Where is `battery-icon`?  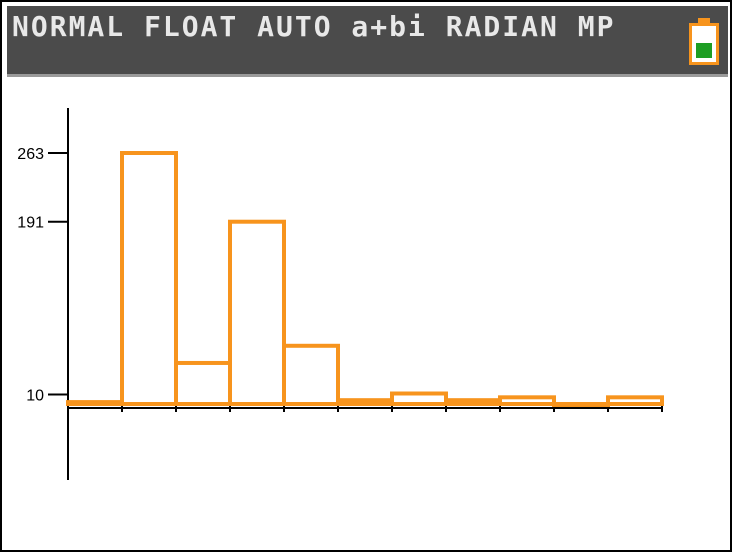
battery-icon is located at coordinates (704, 41).